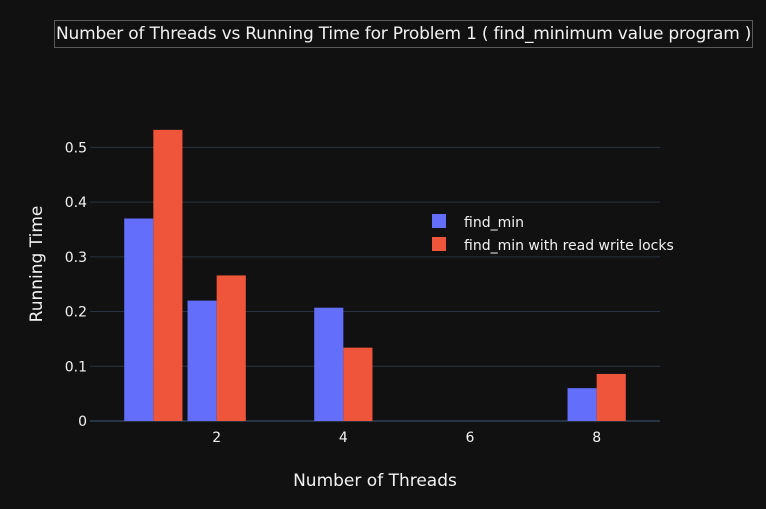 Image resolution: width=766 pixels, height=509 pixels. What do you see at coordinates (406, 438) in the screenshot?
I see `x-tick-labels: 2 4 6 8` at bounding box center [406, 438].